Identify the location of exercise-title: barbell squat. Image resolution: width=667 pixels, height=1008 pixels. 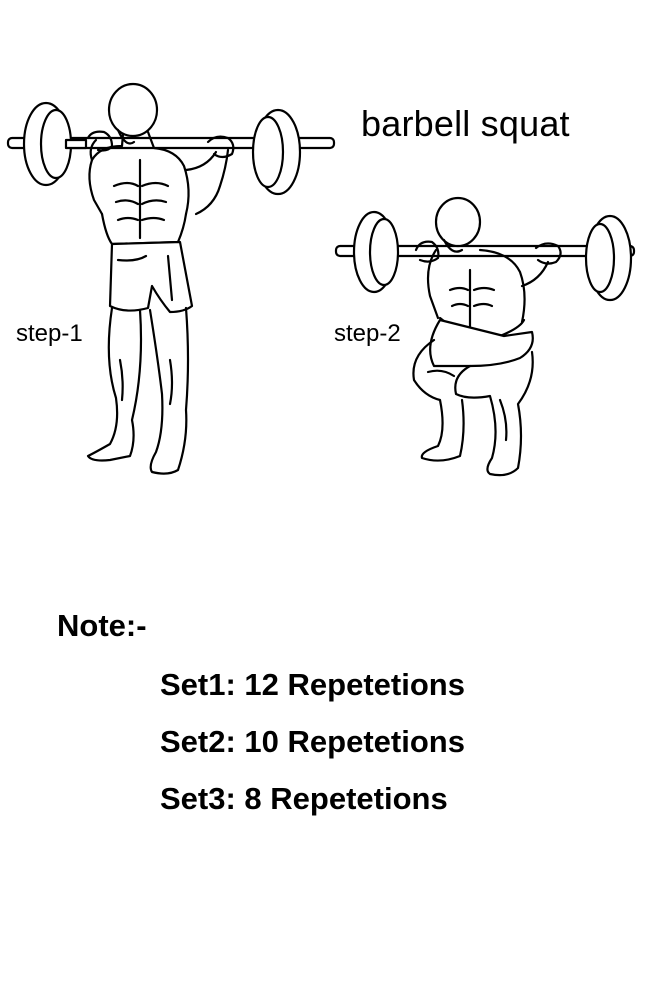
(465, 123).